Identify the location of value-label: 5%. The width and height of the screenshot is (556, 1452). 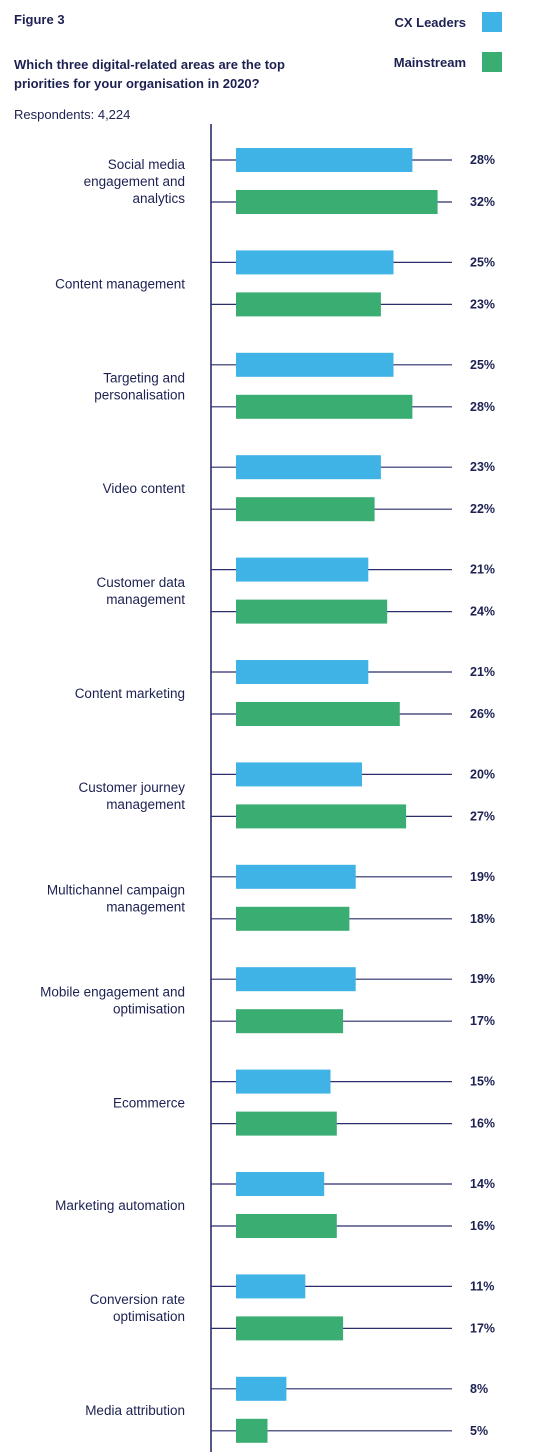
(479, 1431).